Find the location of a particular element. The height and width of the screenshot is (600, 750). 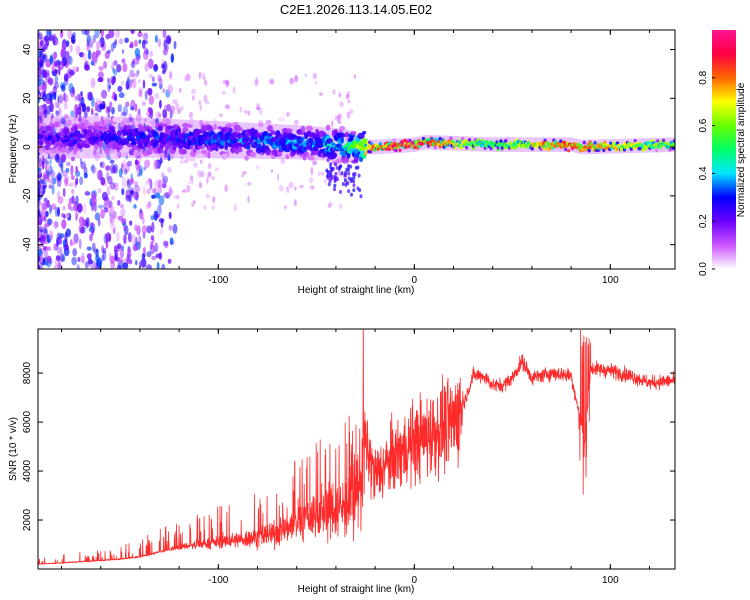

snr-ytick-label: 6000 is located at coordinates (27, 422).